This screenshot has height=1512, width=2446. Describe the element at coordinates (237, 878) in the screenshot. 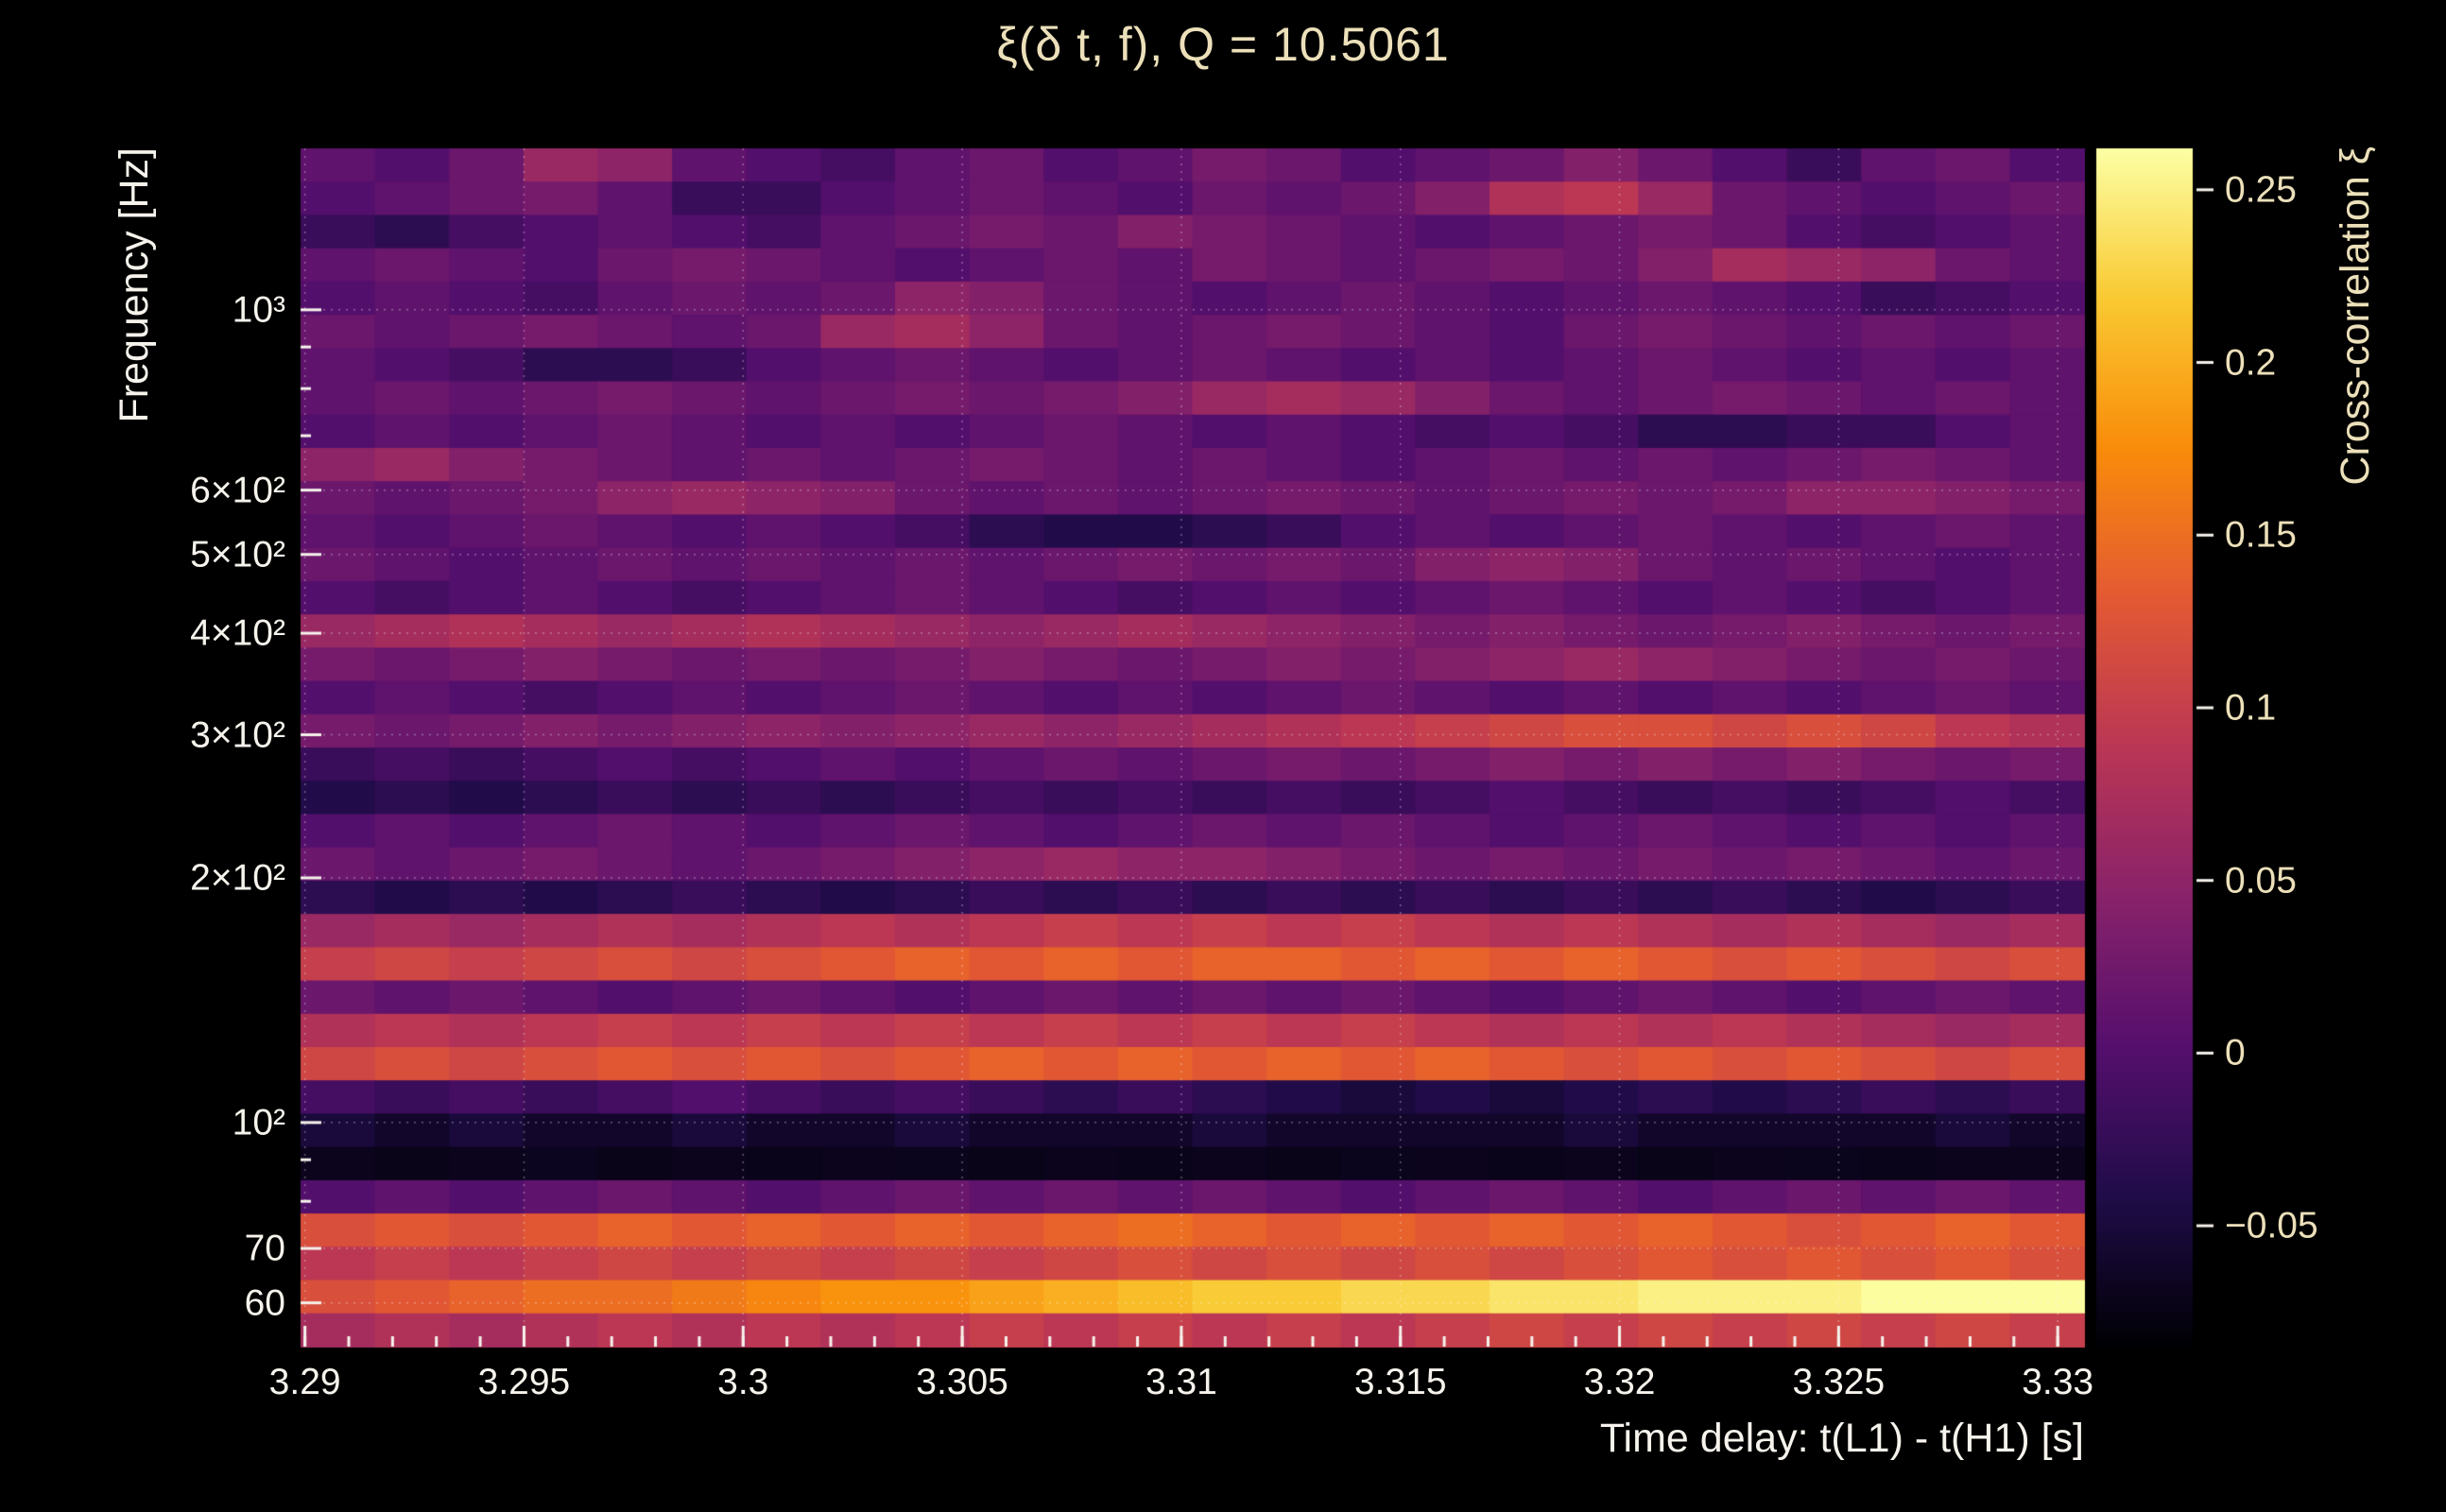

I see `y-tick-label: 2×10²` at that location.